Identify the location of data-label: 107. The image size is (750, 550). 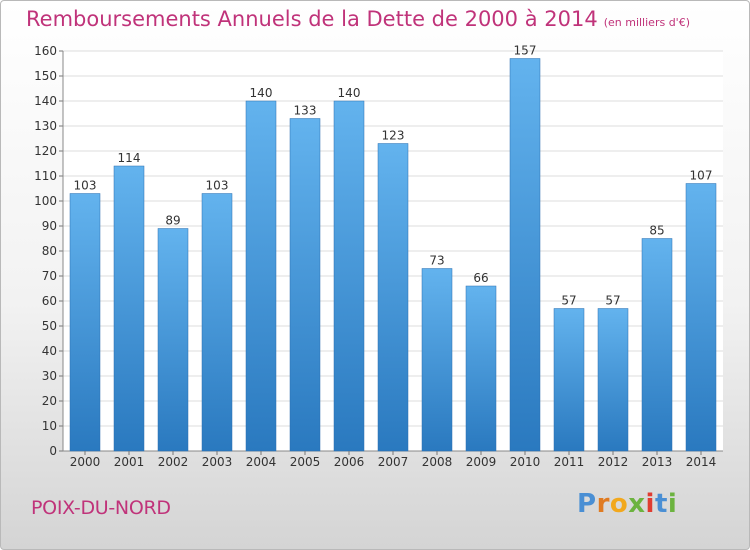
(701, 176).